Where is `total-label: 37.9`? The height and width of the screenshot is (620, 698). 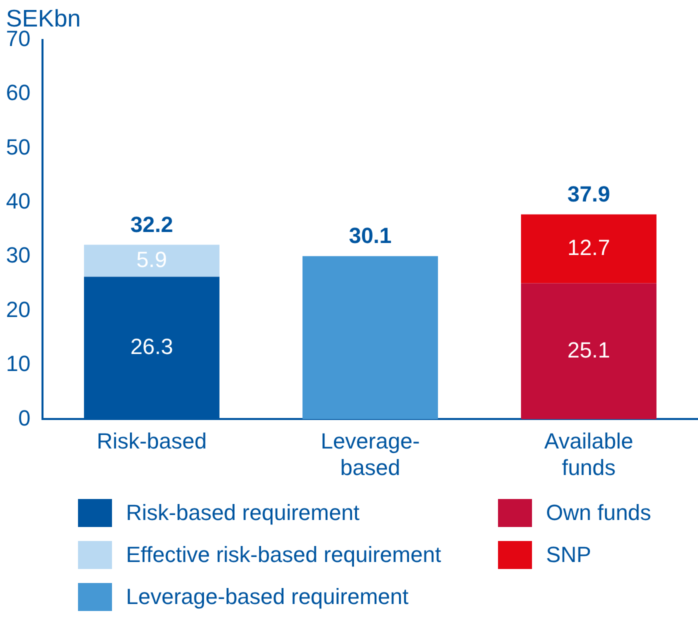 total-label: 37.9 is located at coordinates (588, 193).